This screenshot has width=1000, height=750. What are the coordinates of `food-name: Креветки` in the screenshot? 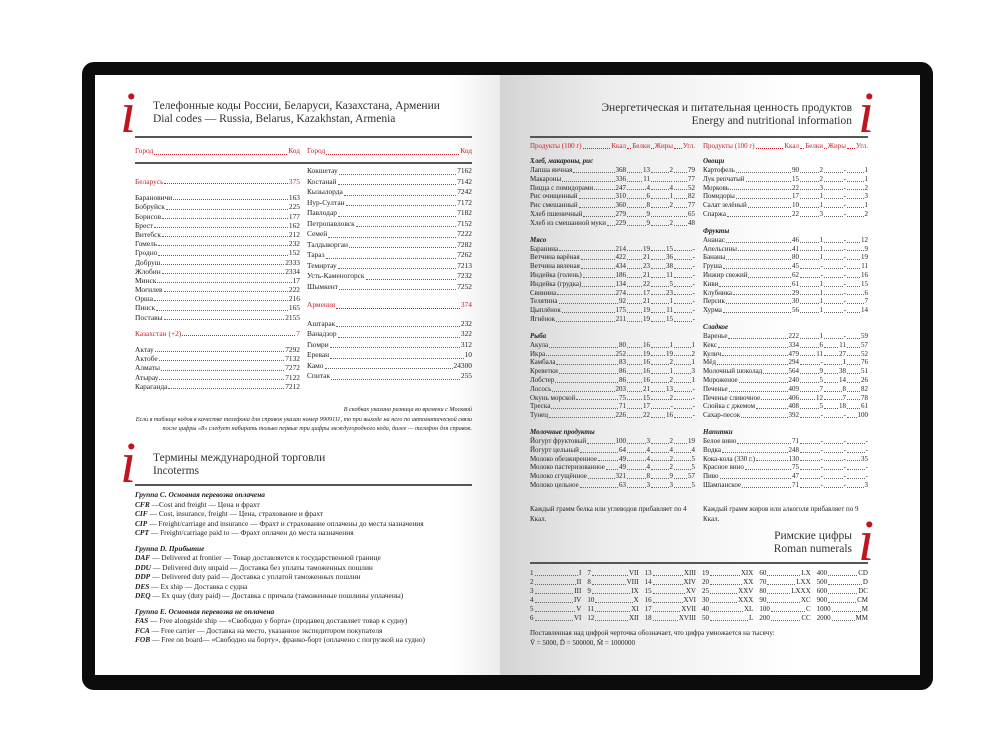 It's located at (544, 371).